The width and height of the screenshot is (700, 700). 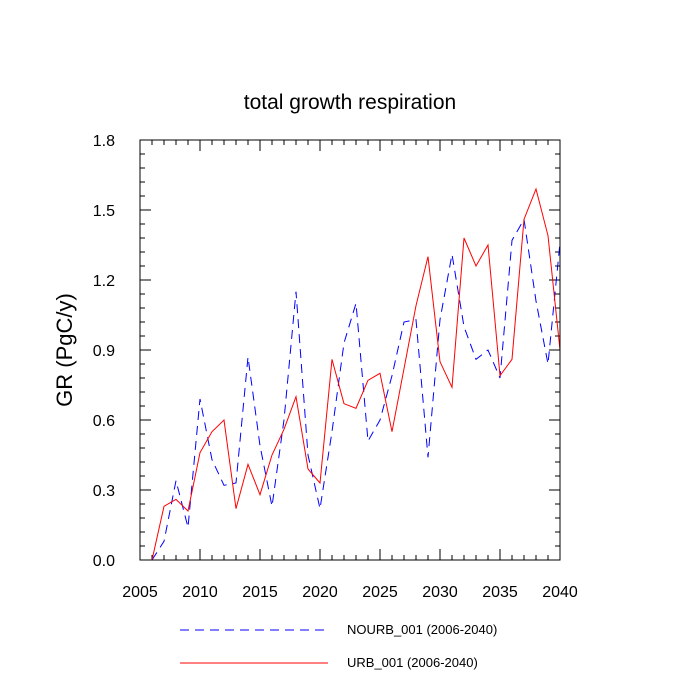 I want to click on y-axis-label: GR (PgC/y), so click(x=64, y=350).